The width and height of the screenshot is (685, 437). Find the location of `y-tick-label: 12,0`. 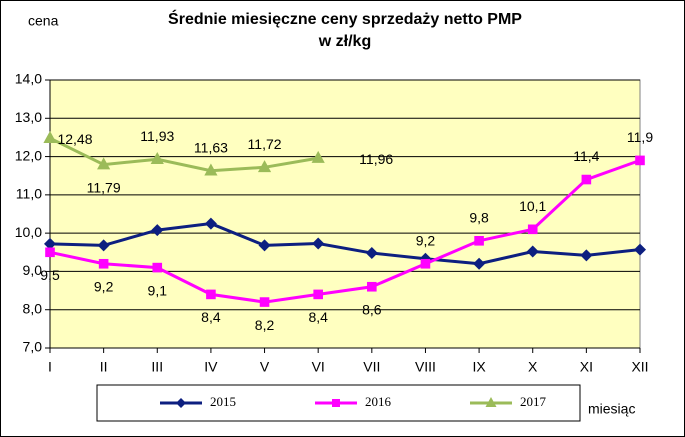

y-tick-label: 12,0 is located at coordinates (28, 155).